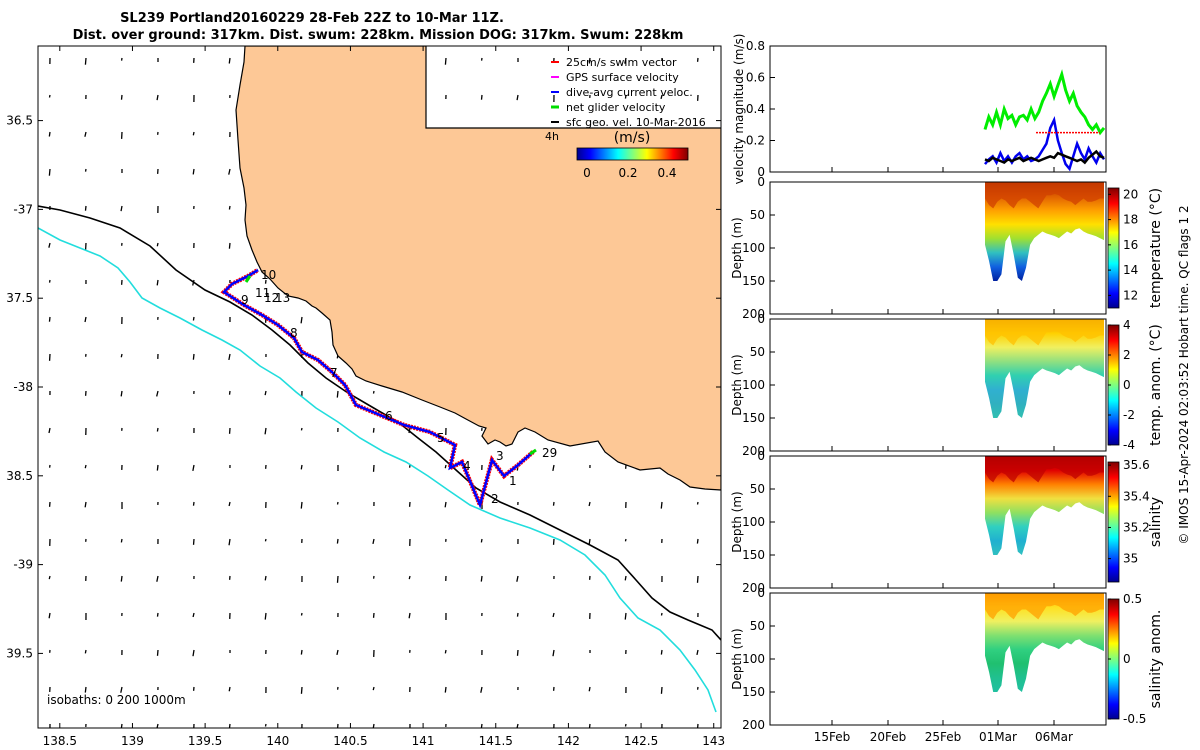 The height and width of the screenshot is (750, 1200). What do you see at coordinates (621, 62) in the screenshot?
I see `legend-label-swim: 25cm/s swim vector` at bounding box center [621, 62].